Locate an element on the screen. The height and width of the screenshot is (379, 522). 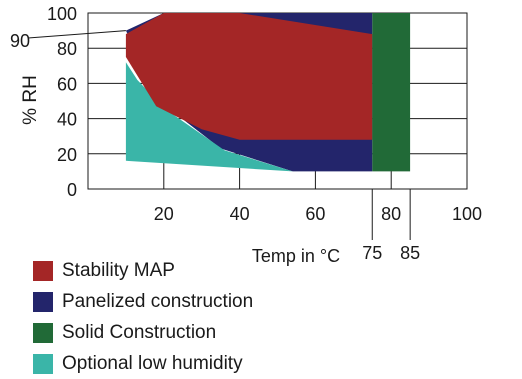
legend-item-stability-map: Stability MAP is located at coordinates (143, 270).